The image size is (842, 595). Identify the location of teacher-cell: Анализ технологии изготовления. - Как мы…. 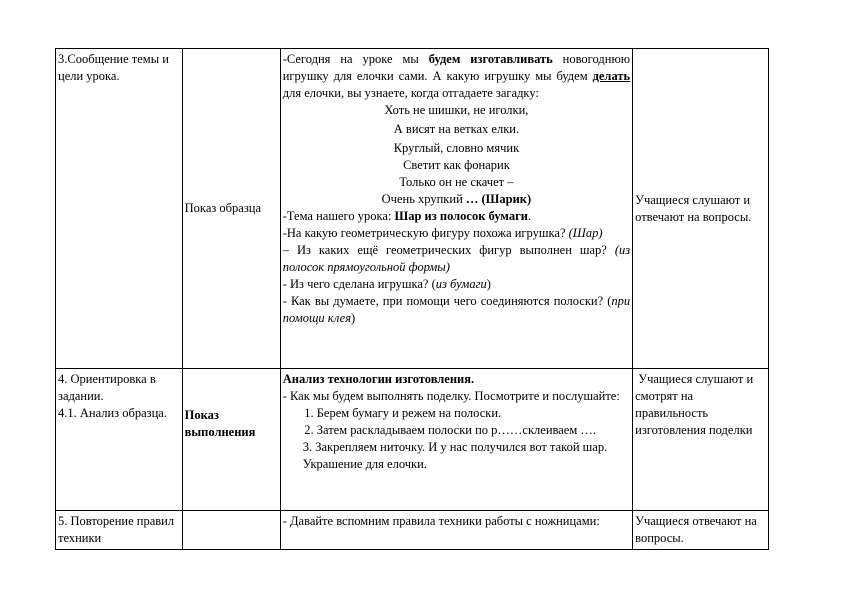
(456, 439).